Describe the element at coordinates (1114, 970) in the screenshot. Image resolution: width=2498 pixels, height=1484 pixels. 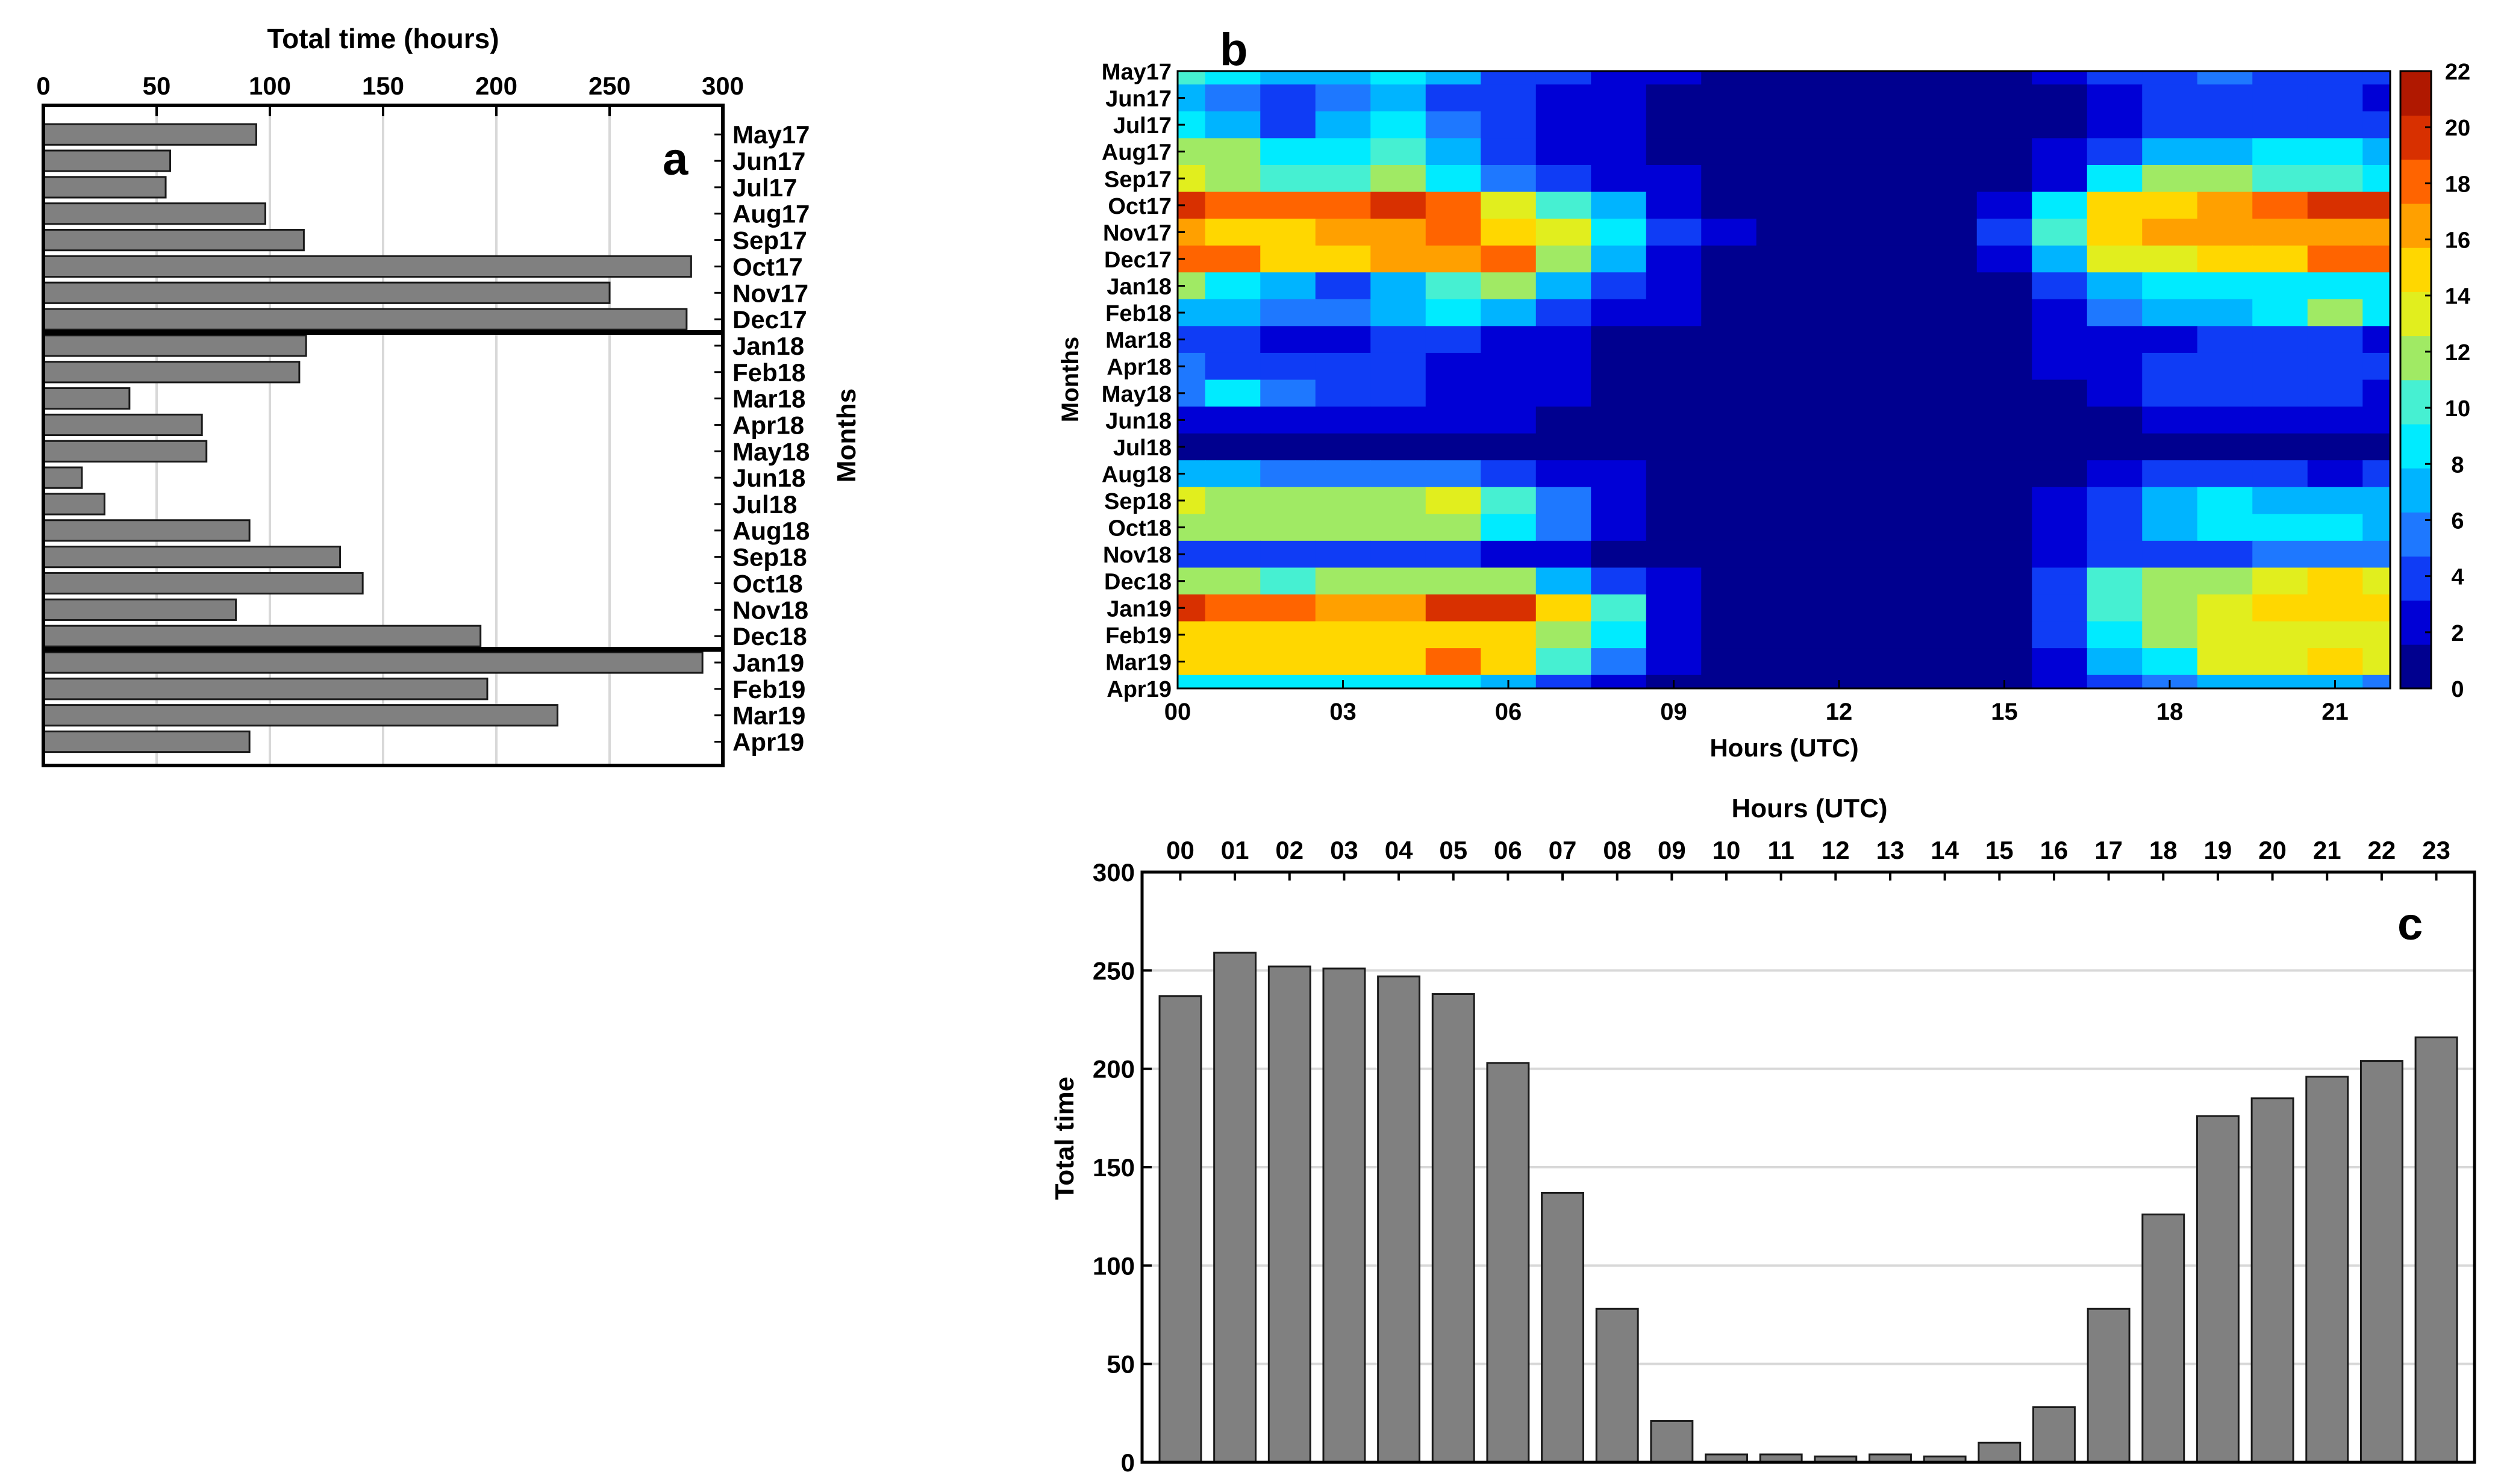
I see `panel-c-y-tick-label: 250` at that location.